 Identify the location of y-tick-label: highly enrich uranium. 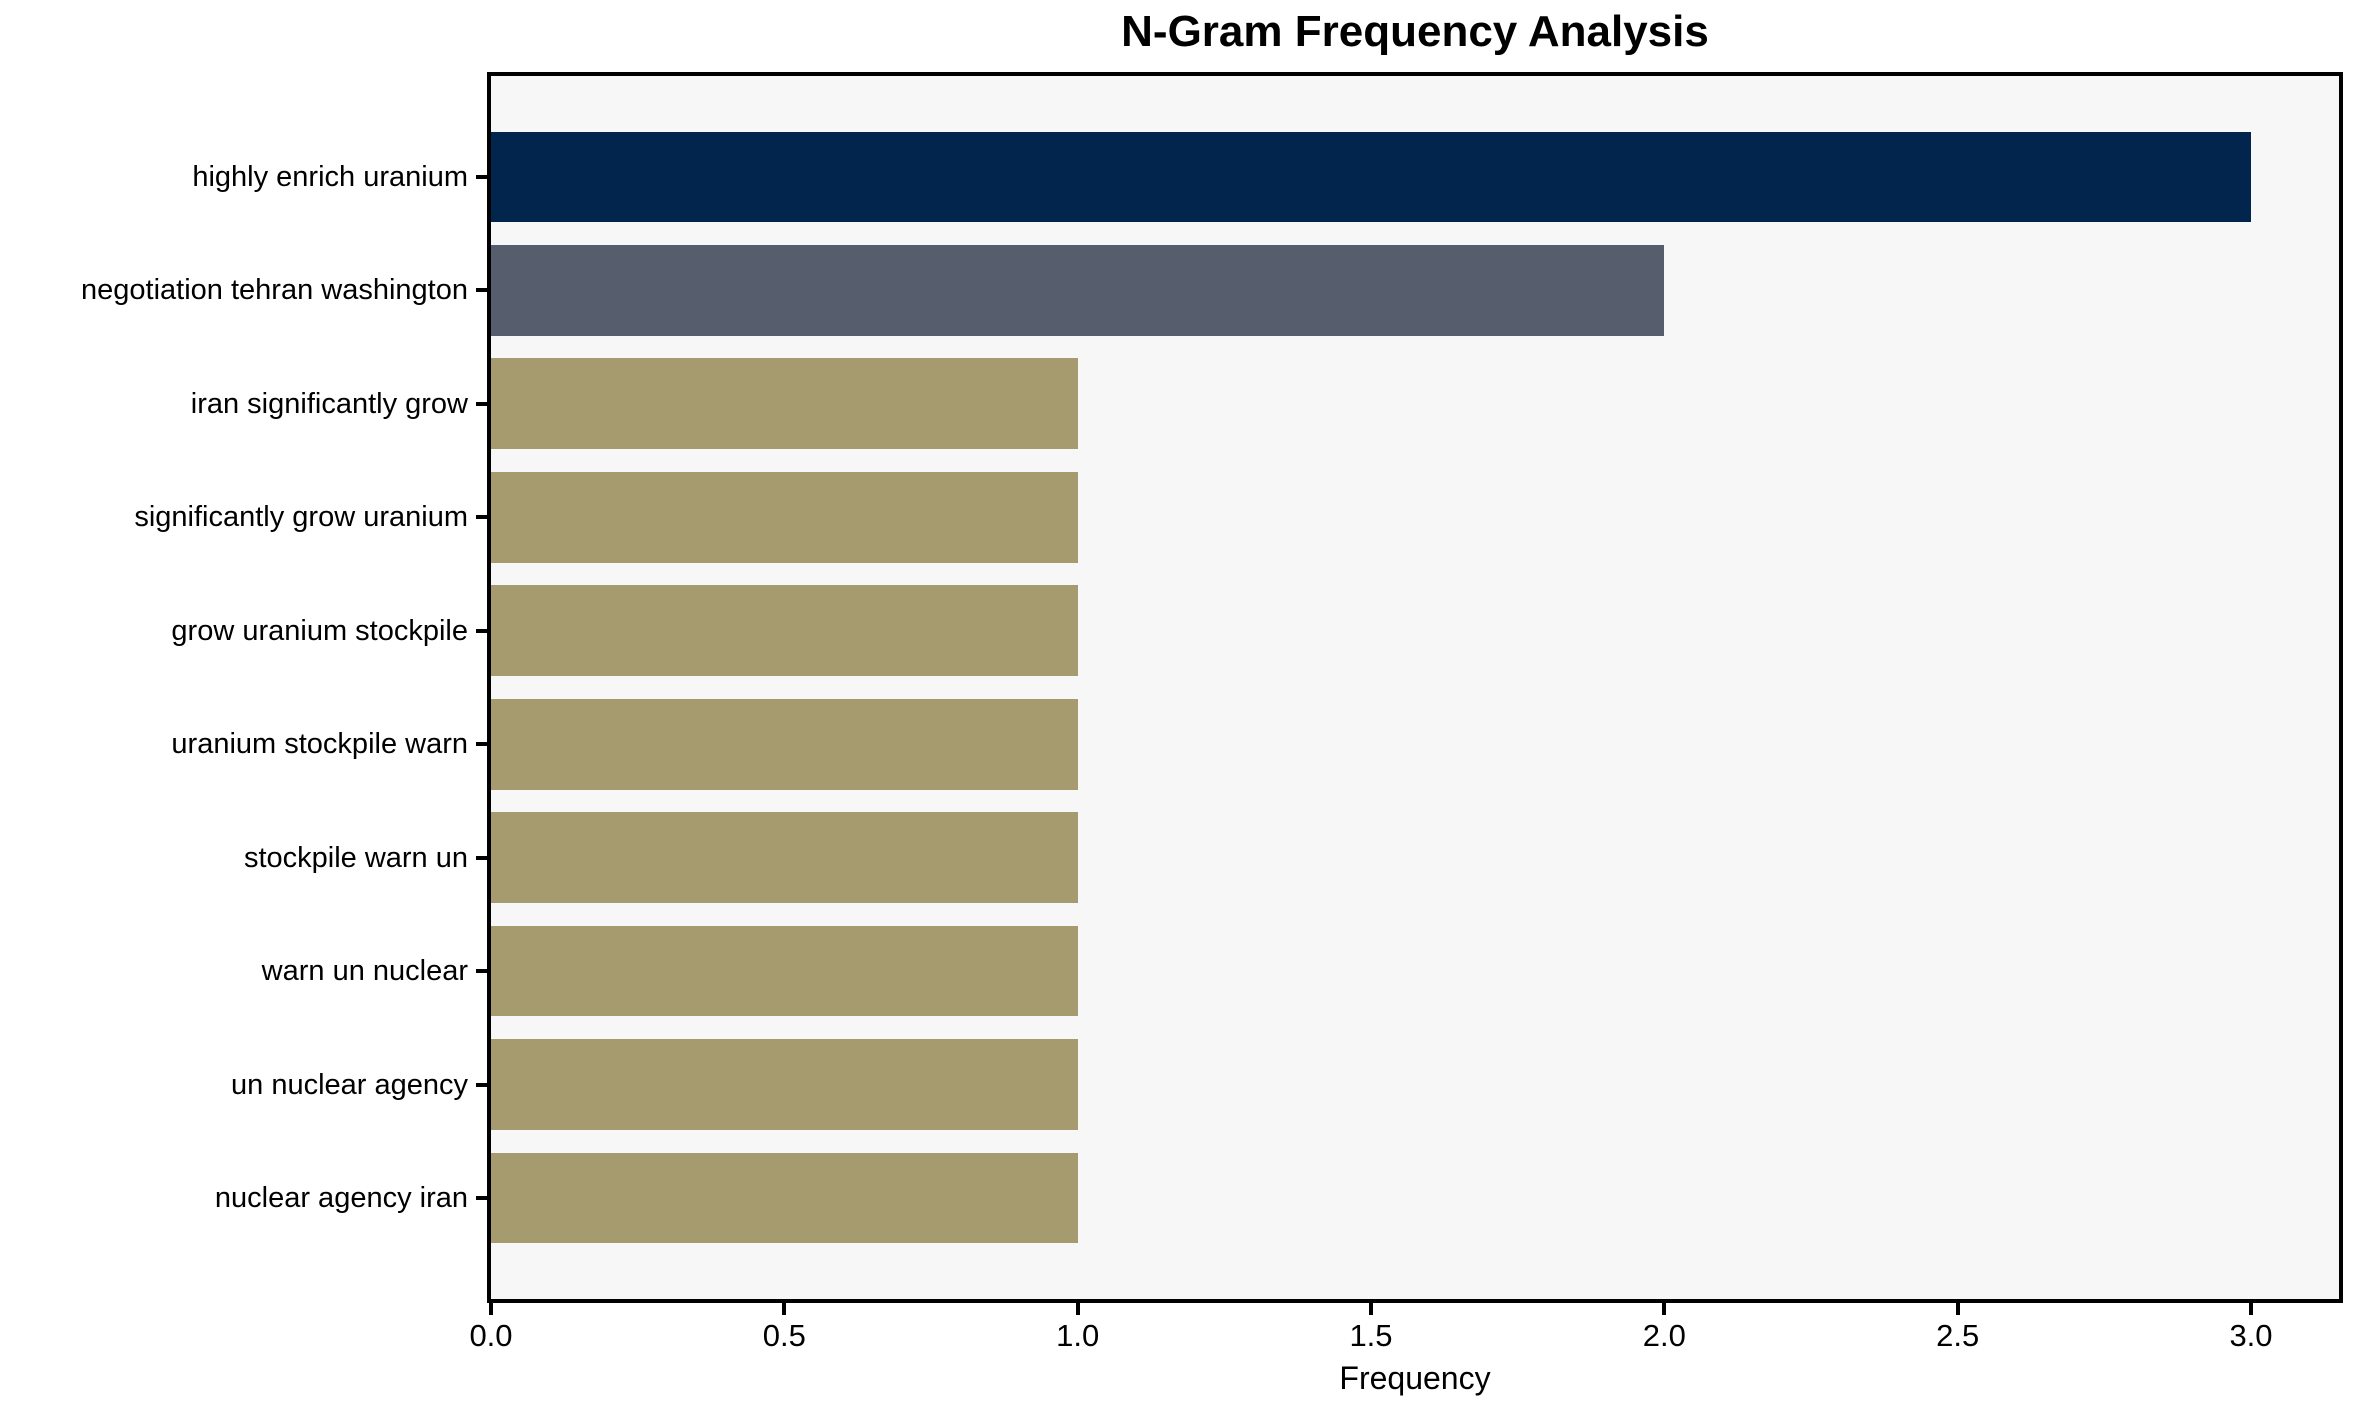
(330, 176).